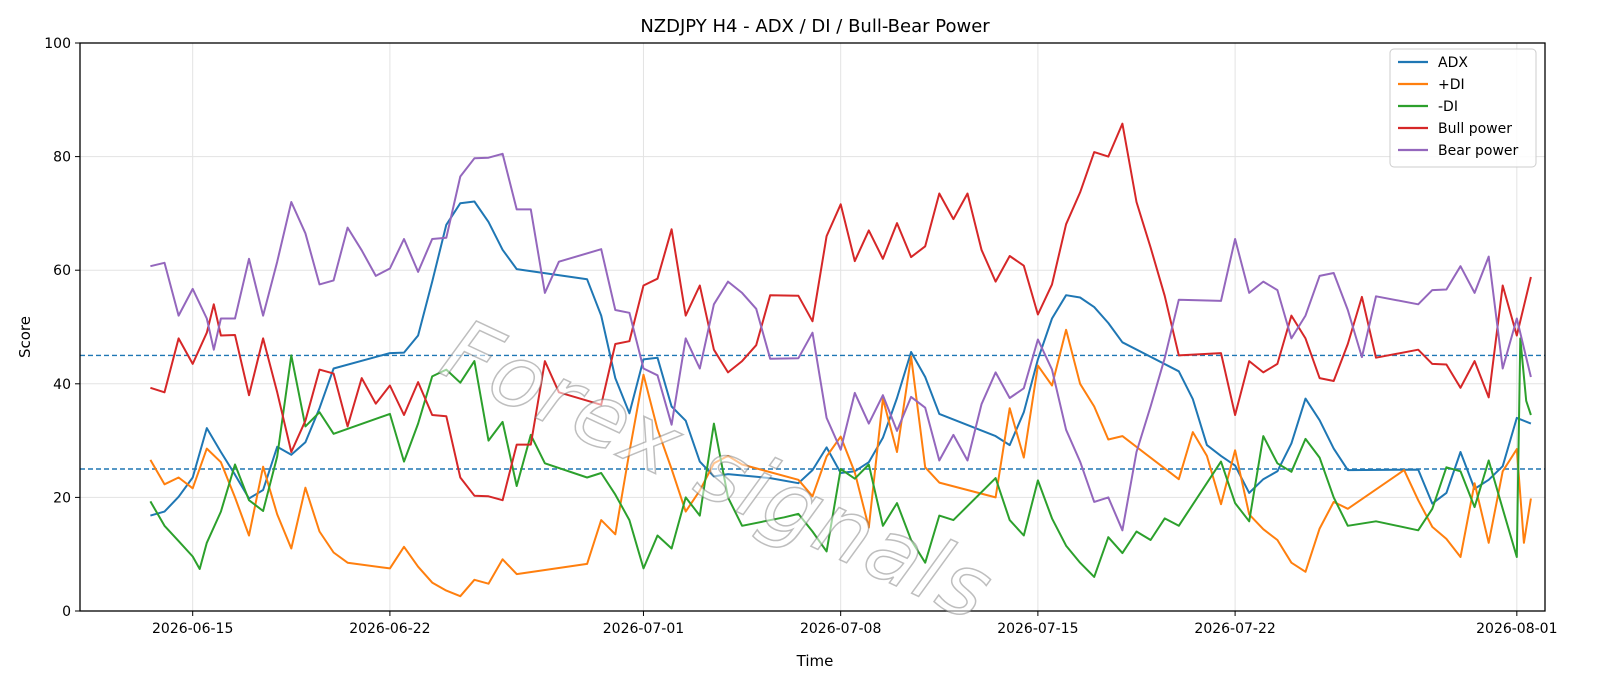 The image size is (1600, 691). Describe the element at coordinates (1475, 129) in the screenshot. I see `legend-label: Bull power` at that location.